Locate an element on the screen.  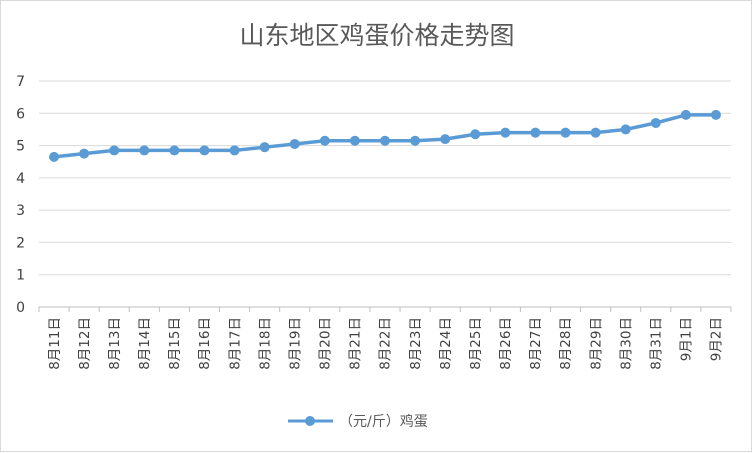
legend: （元/斤）鸡蛋 is located at coordinates (358, 421).